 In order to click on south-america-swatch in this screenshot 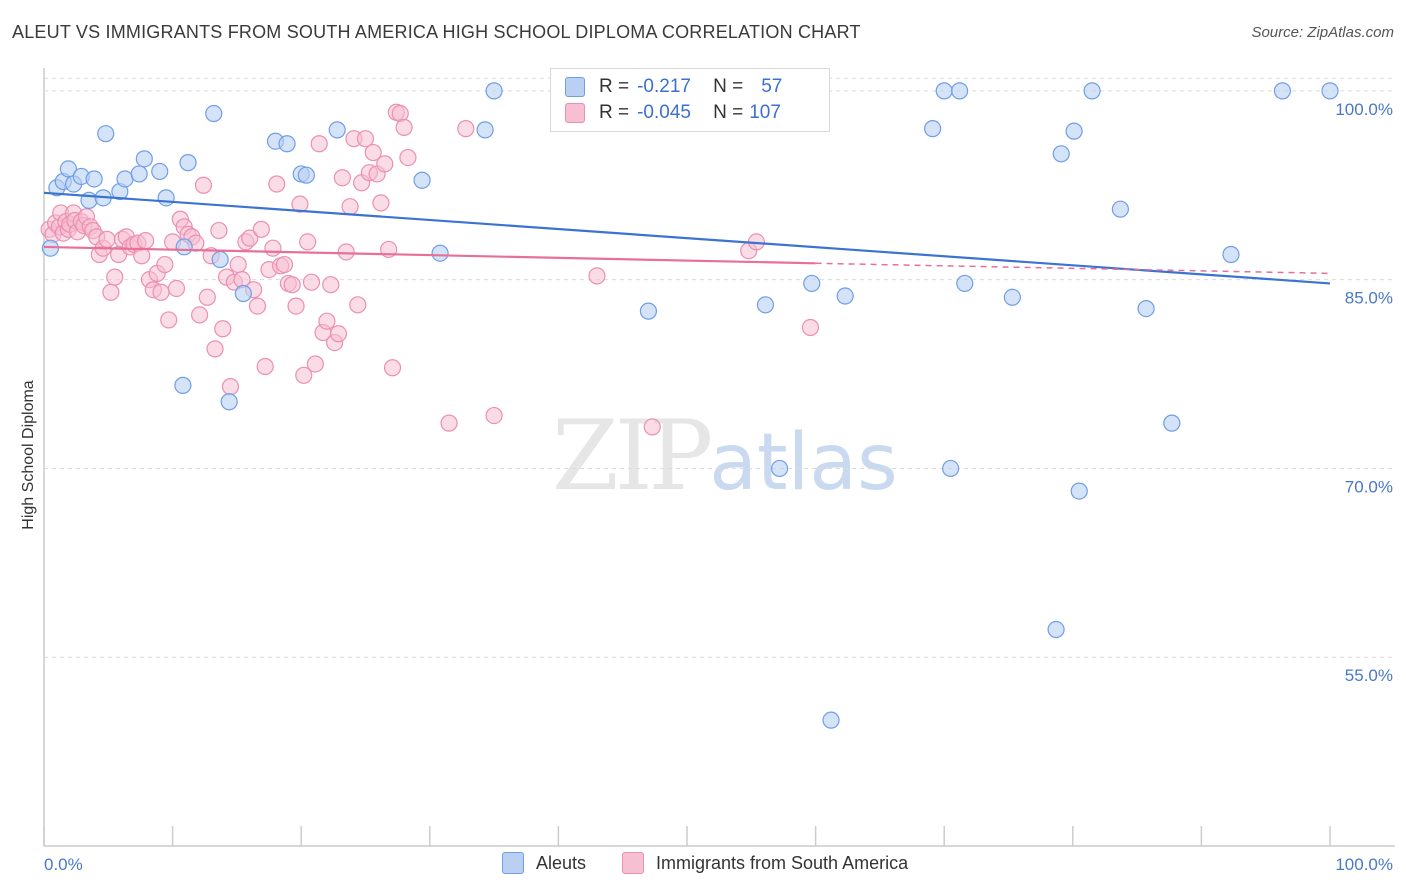, I will do `click(575, 113)`.